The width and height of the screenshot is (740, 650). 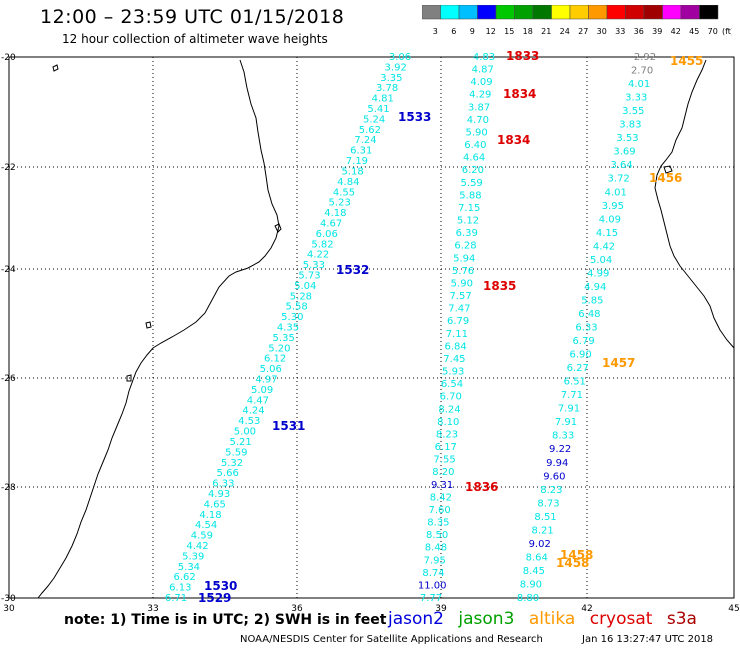 I want to click on madagascar-coastline, so click(x=694, y=204).